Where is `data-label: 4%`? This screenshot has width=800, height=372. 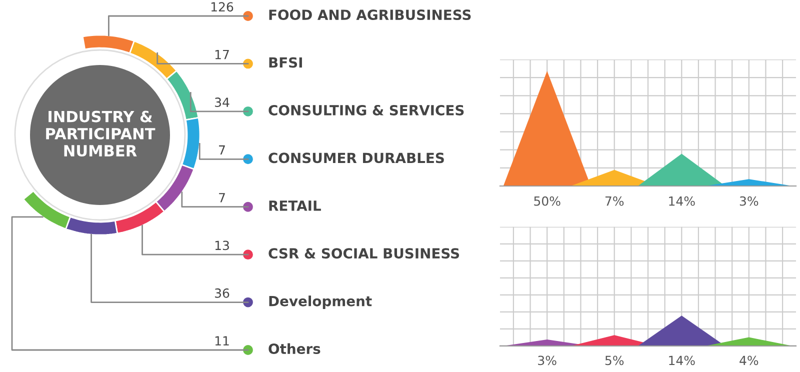 data-label: 4% is located at coordinates (749, 361).